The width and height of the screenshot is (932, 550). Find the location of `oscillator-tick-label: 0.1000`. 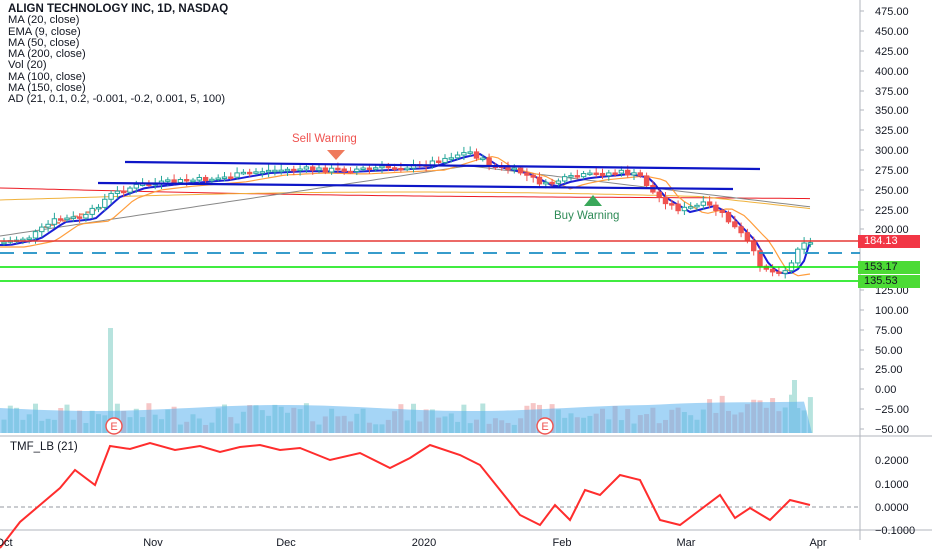

oscillator-tick-label: 0.1000 is located at coordinates (892, 485).